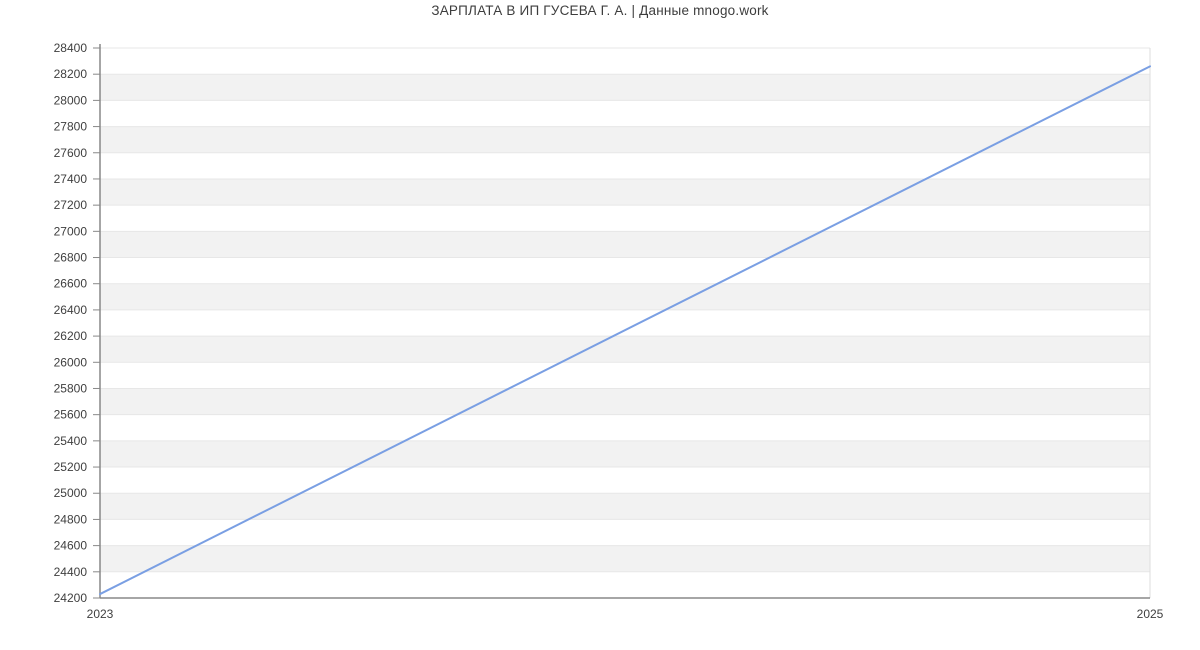 The image size is (1200, 650). Describe the element at coordinates (1150, 614) in the screenshot. I see `x-tick-label: 2025` at that location.